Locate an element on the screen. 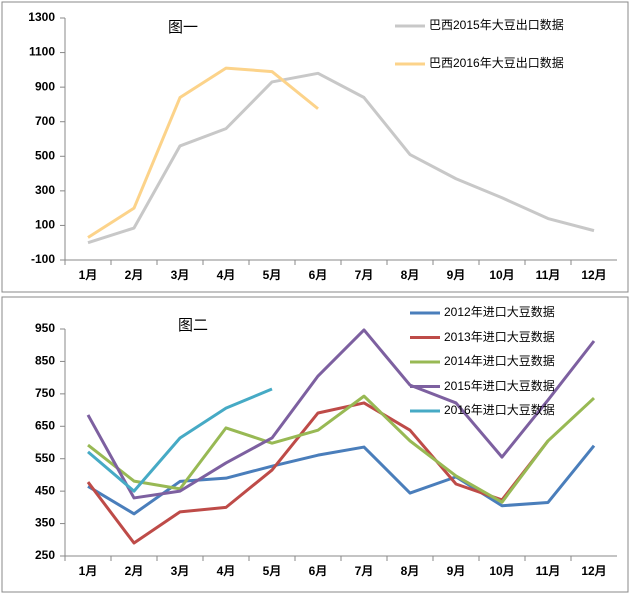 This screenshot has height=595, width=631. y-tick-label: 450 is located at coordinates (45, 490).